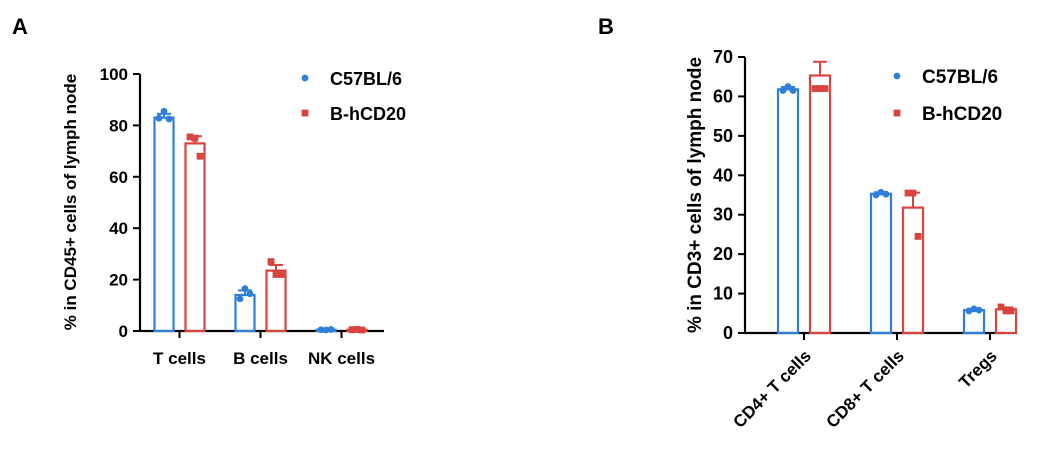 This screenshot has height=471, width=1042. What do you see at coordinates (723, 294) in the screenshot?
I see `y-tick-label: 10` at bounding box center [723, 294].